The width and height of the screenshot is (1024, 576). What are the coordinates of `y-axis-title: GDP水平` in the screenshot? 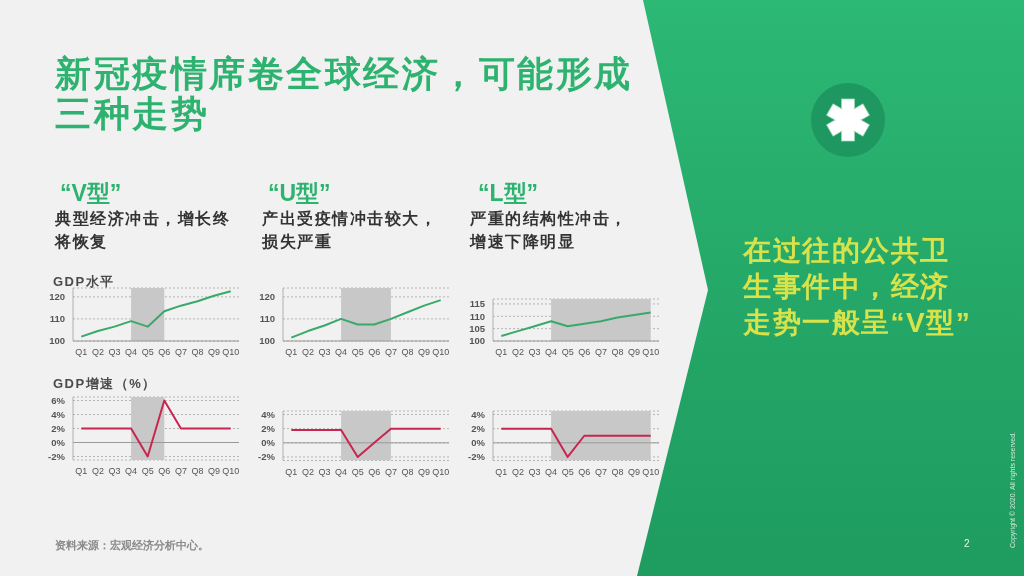 It's located at (84, 282).